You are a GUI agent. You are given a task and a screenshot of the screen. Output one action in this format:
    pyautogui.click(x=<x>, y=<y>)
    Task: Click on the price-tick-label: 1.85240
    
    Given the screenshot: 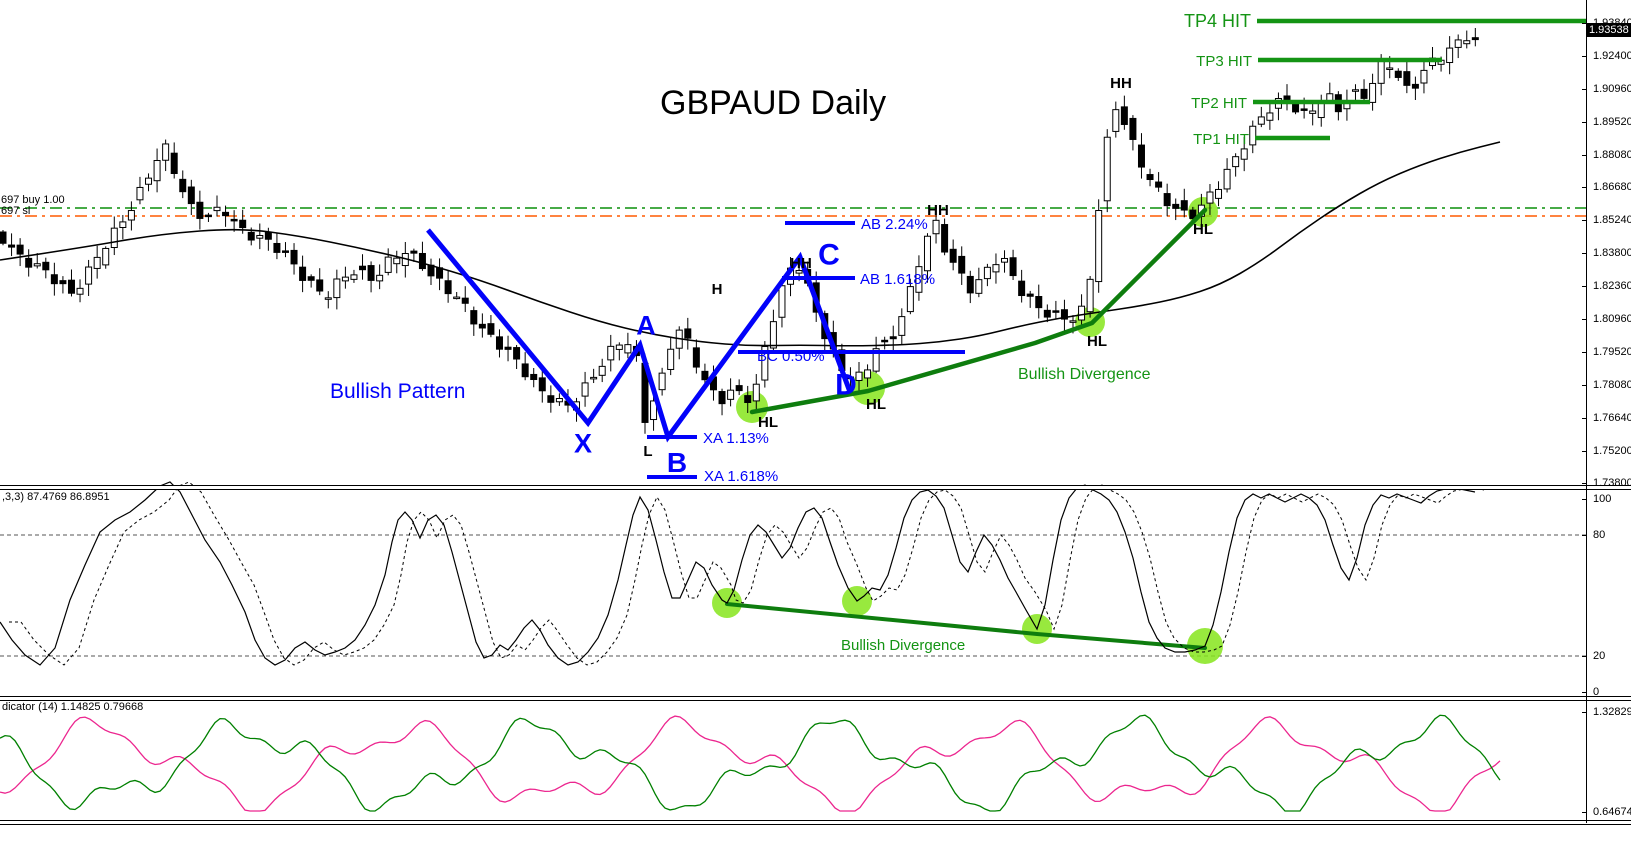 What is the action you would take?
    pyautogui.click(x=1612, y=220)
    